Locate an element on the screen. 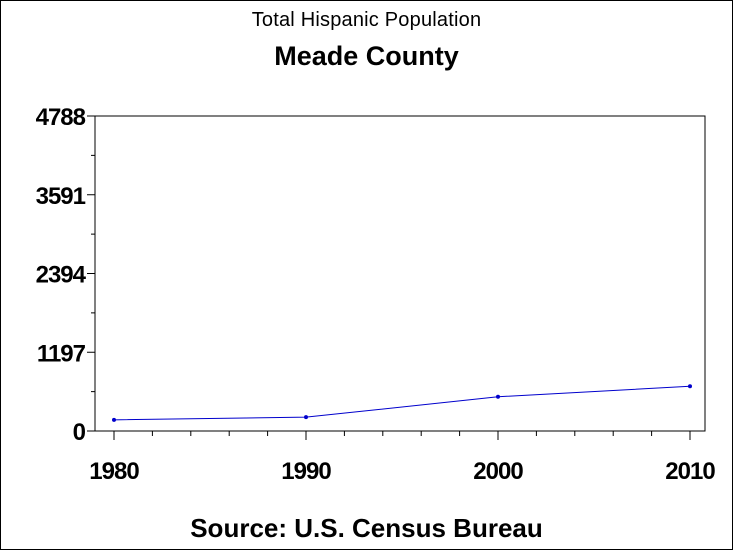 The height and width of the screenshot is (550, 733). y-tick-label: 0 is located at coordinates (79, 432).